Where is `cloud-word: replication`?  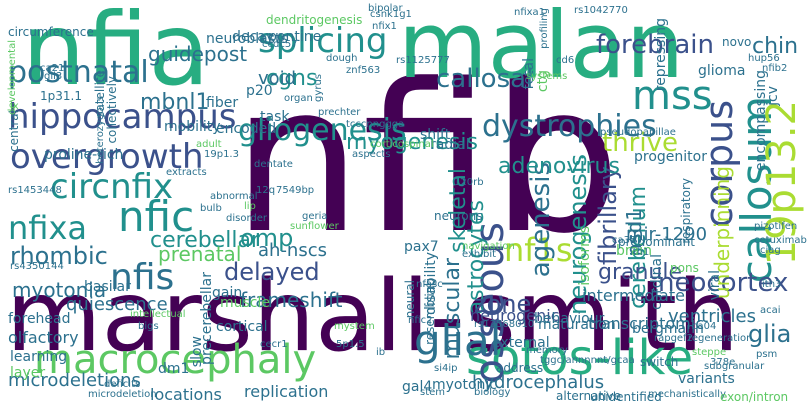
cloud-word: replication is located at coordinates (286, 391).